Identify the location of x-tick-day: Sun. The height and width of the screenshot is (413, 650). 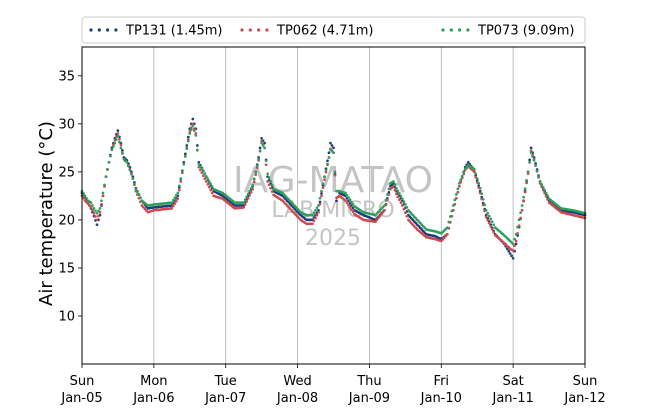
(82, 381).